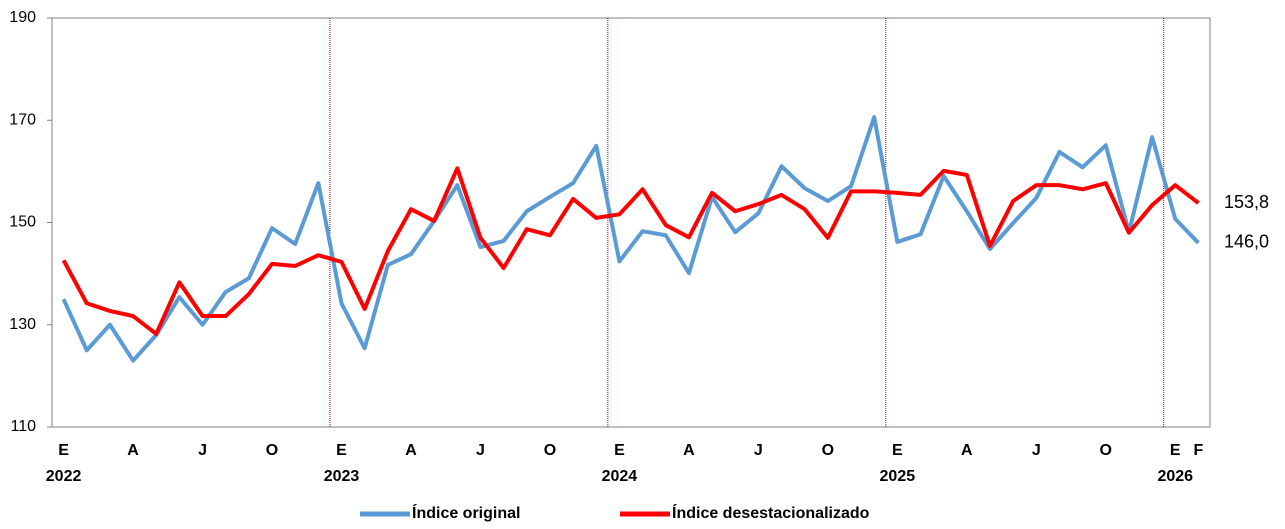 This screenshot has height=529, width=1285. Describe the element at coordinates (22, 17) in the screenshot. I see `y-tick-label: 190` at that location.